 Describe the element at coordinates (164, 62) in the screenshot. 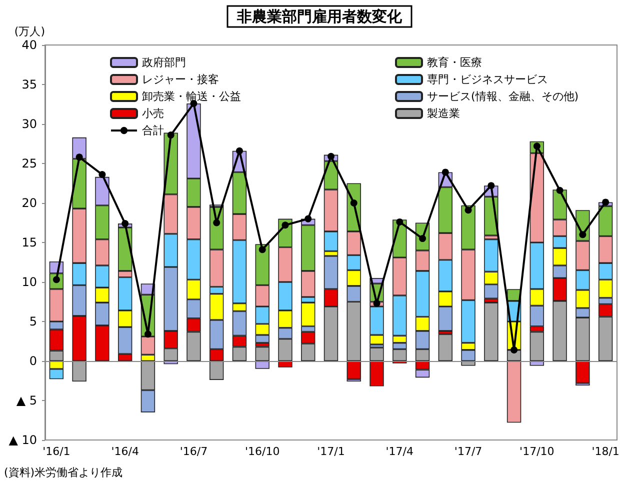

I see `legend-label: 政府部門` at that location.